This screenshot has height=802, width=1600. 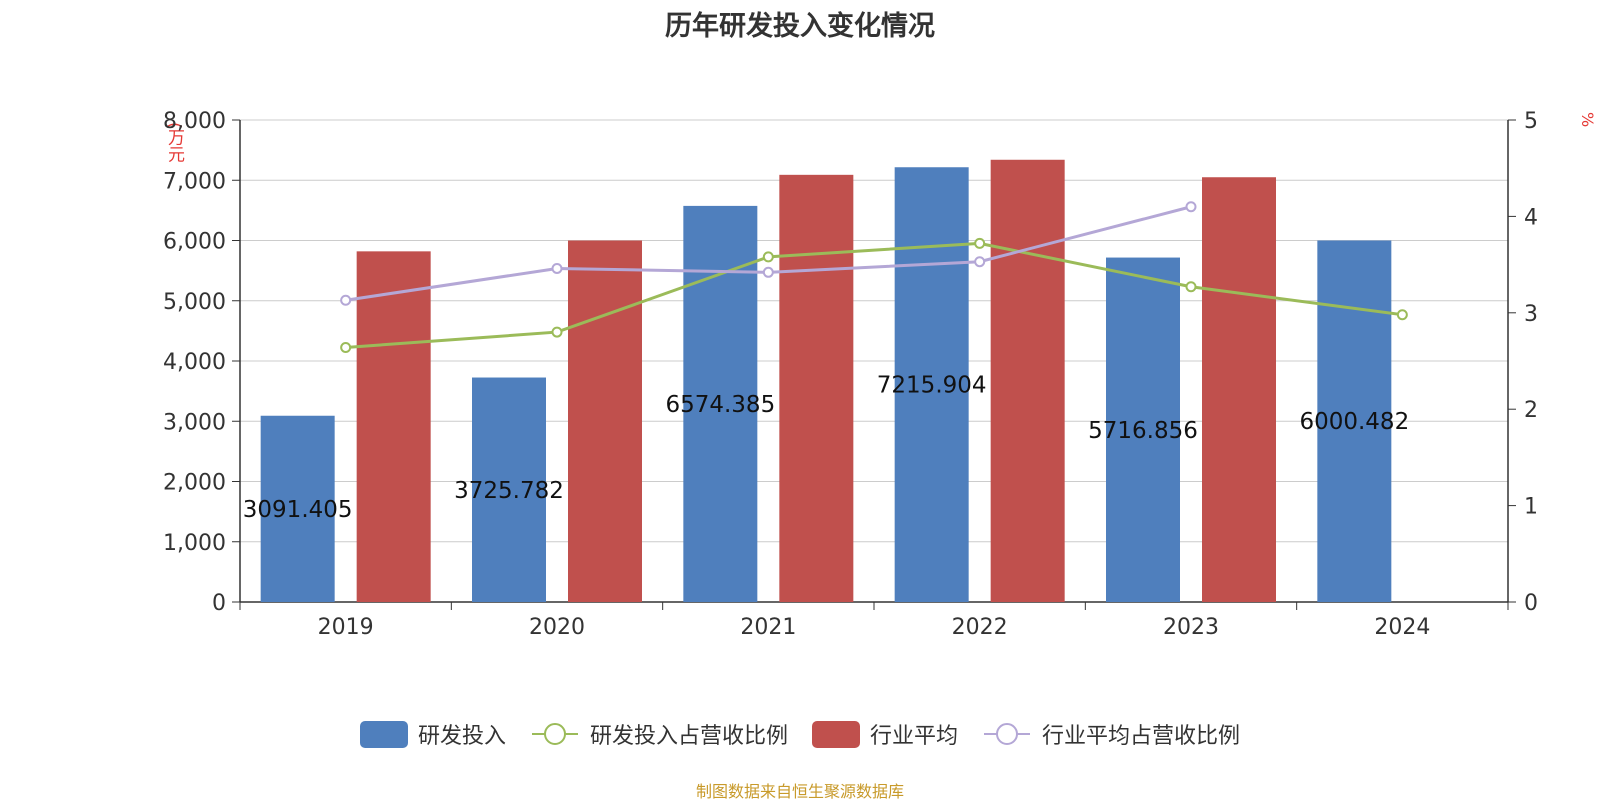 I want to click on x-tick-label: 2023, so click(x=1191, y=627).